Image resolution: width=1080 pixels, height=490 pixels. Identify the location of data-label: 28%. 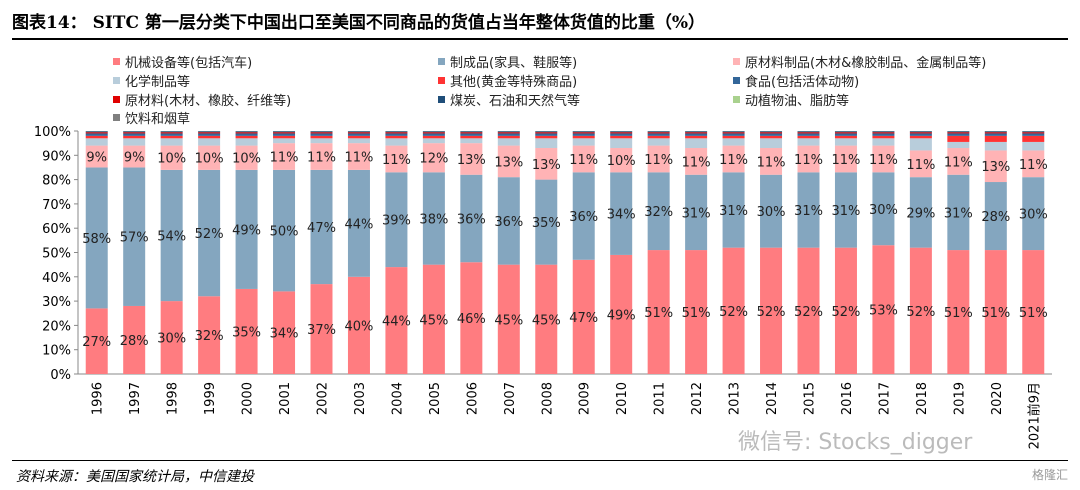
(995, 217).